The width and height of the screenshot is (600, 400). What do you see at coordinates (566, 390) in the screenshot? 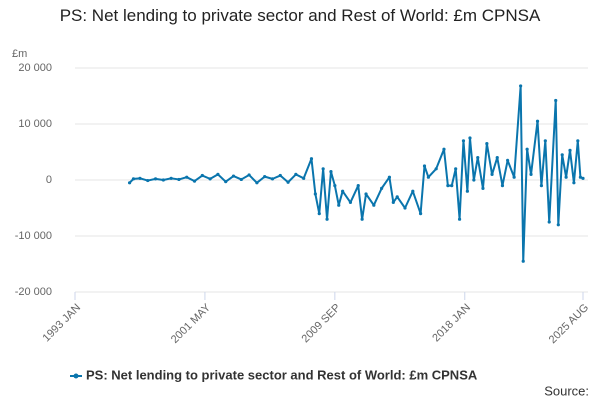
I see `source-label: Source:` at bounding box center [566, 390].